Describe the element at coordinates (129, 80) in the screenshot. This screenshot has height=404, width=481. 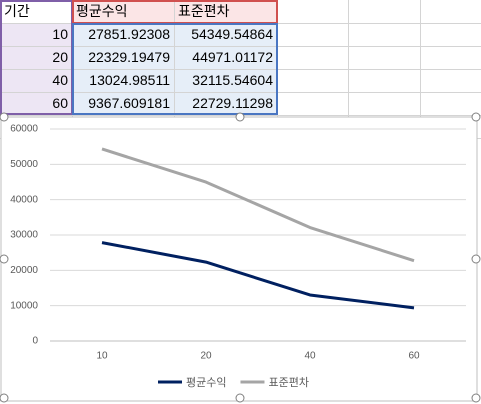
I see `value-cell: 13024.98511` at that location.